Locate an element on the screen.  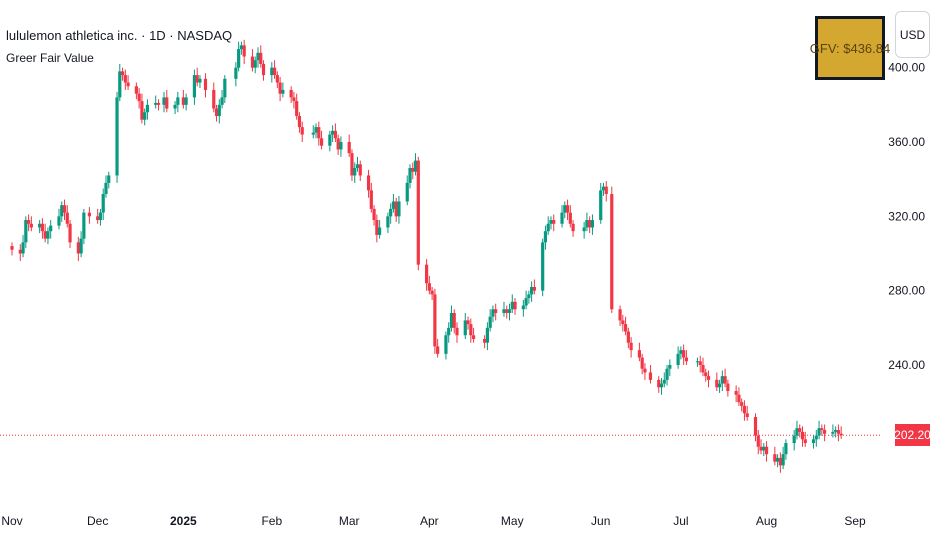
x-tick-label: Nov is located at coordinates (11, 521).